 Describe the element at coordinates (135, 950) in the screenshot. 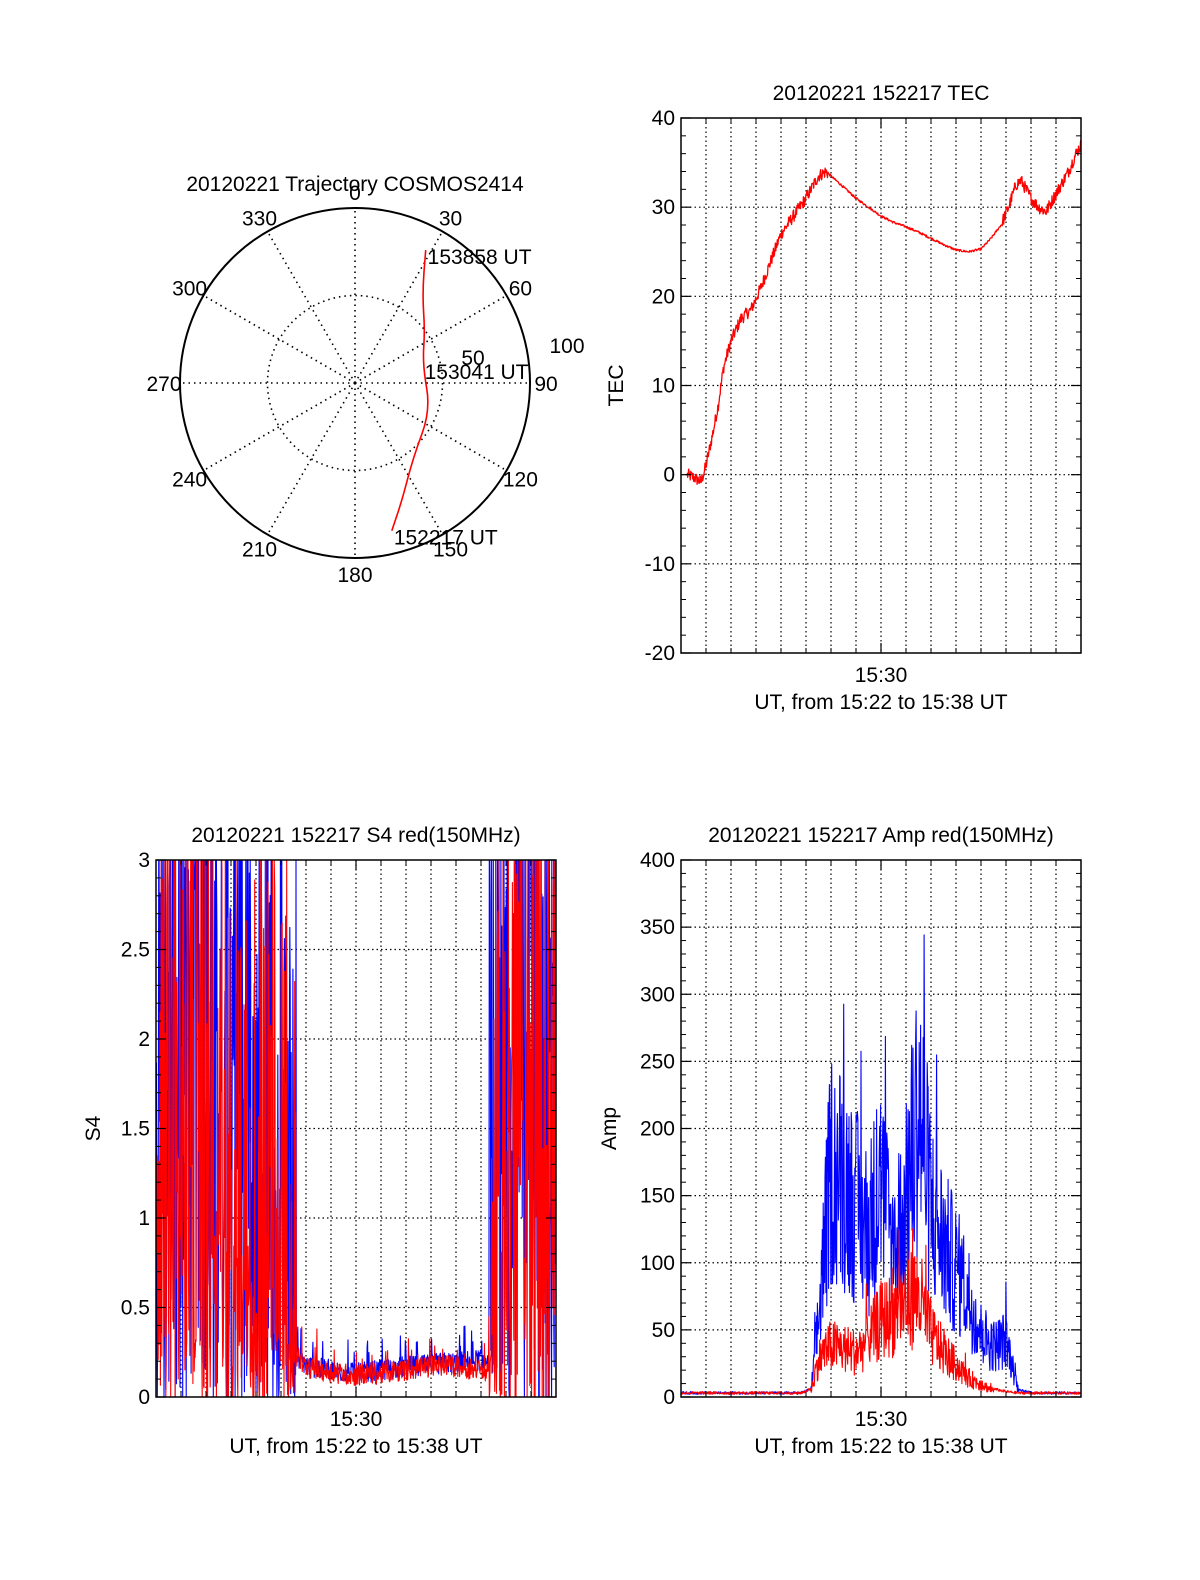

I see `y-tick-label: 2.5` at that location.